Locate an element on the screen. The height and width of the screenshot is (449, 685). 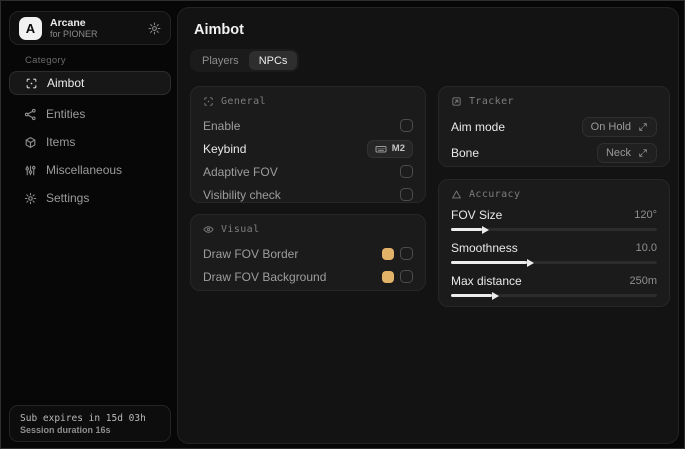
sidebar-item-settings: Settings is located at coordinates (90, 198).